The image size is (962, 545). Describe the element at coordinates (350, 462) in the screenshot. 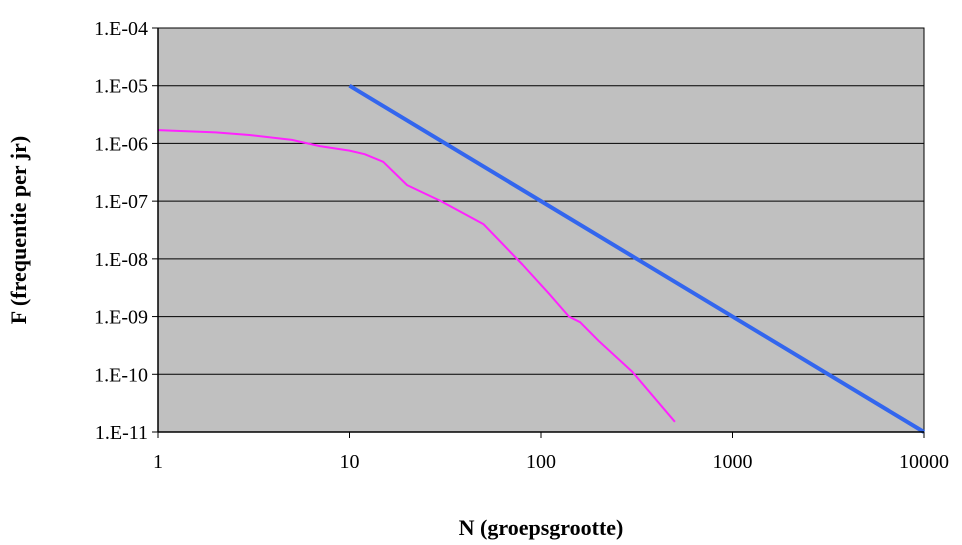

I see `x-tick-label-1: 10` at that location.